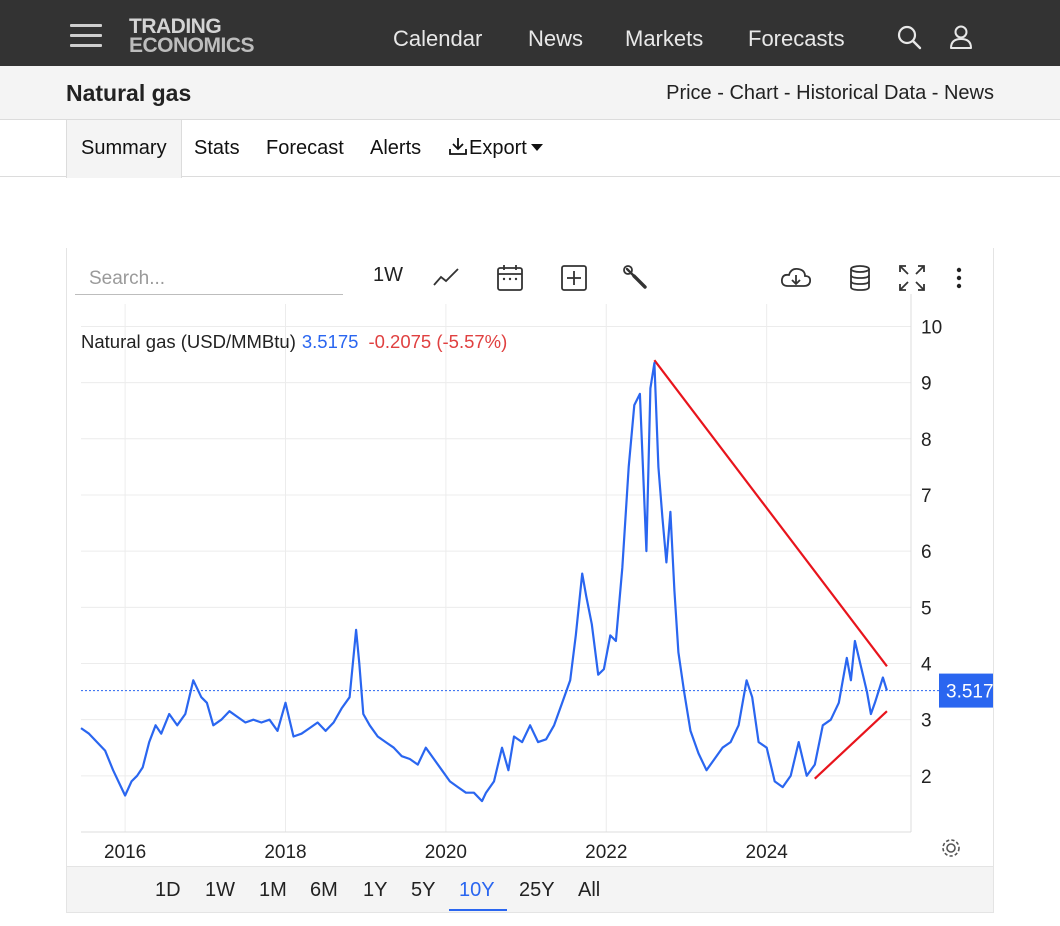  What do you see at coordinates (477, 890) in the screenshot?
I see `range-10y: 10Y` at bounding box center [477, 890].